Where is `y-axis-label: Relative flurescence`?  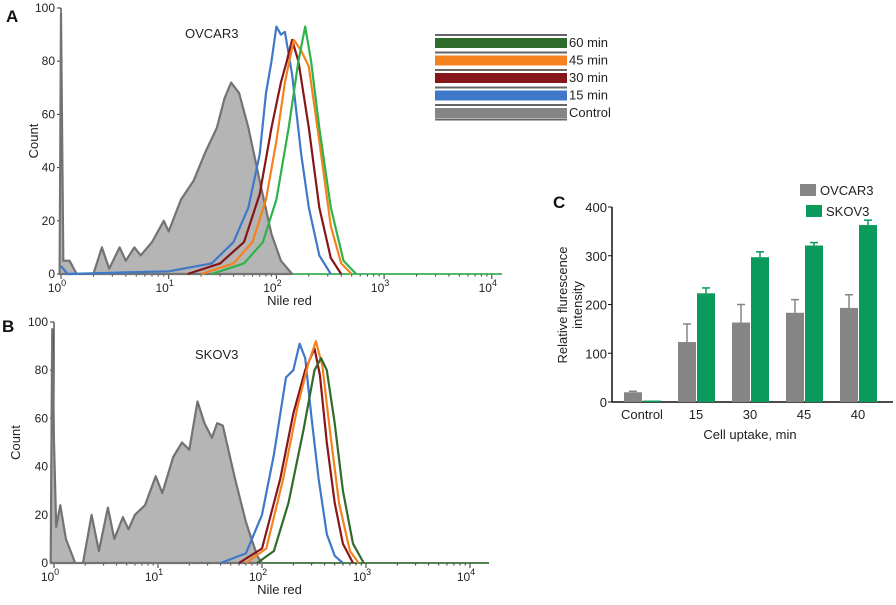 y-axis-label: Relative flurescence is located at coordinates (562, 304).